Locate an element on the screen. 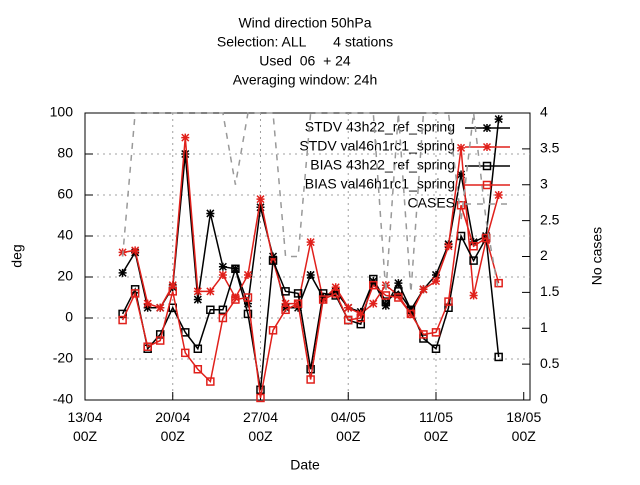 This screenshot has width=640, height=485. y-tick-label: 40 is located at coordinates (65, 235).